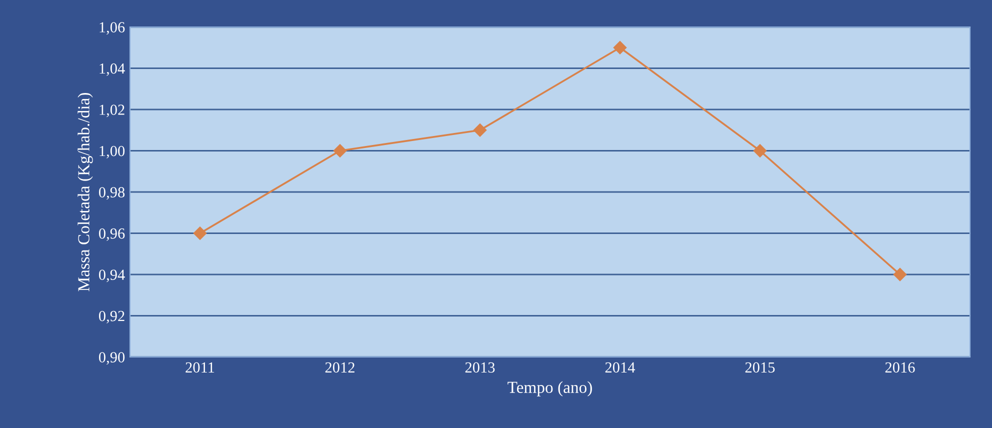 This screenshot has height=428, width=992. I want to click on y-axis-title: Massa Coletada (Kg/hab./dia), so click(85, 192).